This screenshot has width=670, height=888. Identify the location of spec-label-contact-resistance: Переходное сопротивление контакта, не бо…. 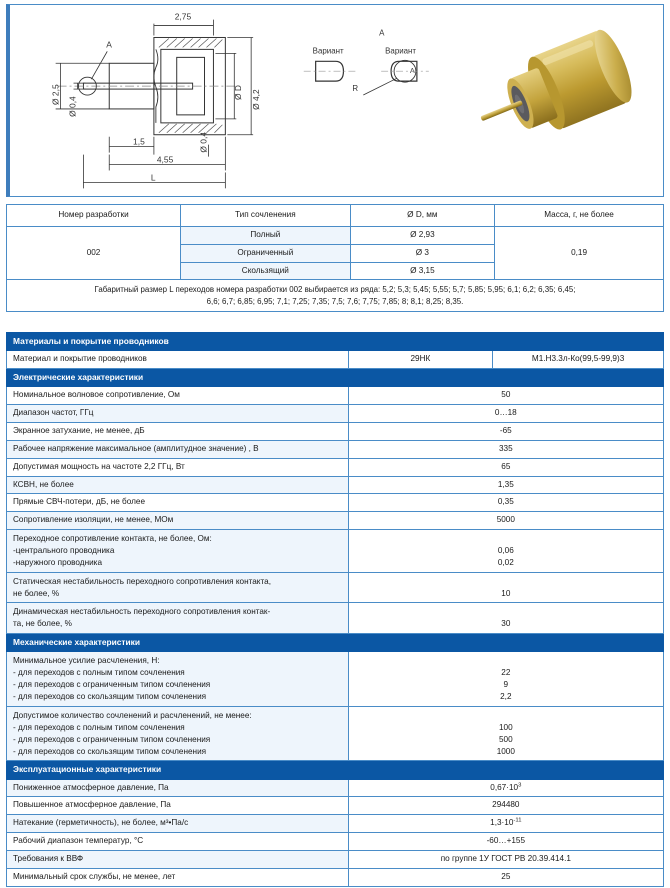
(177, 551).